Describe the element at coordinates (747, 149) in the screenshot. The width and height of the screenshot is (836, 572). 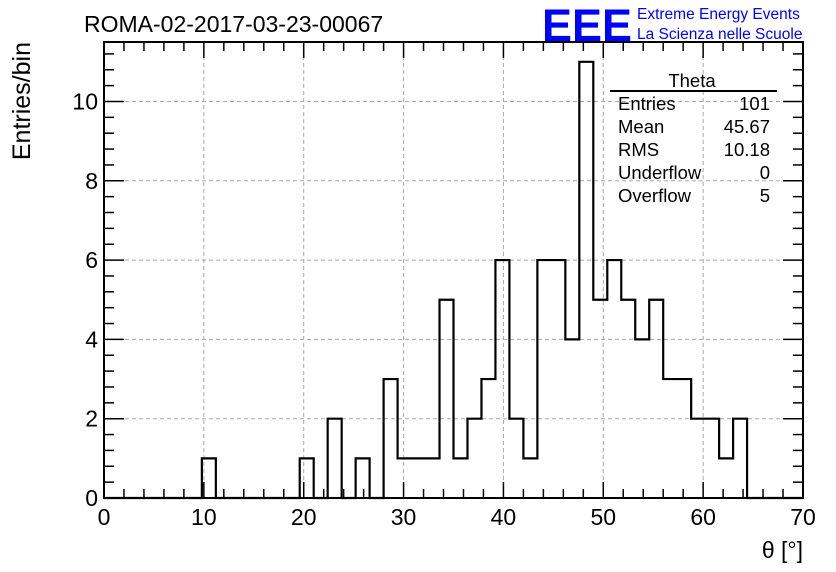
I see `stats-row-value: 10.18` at that location.